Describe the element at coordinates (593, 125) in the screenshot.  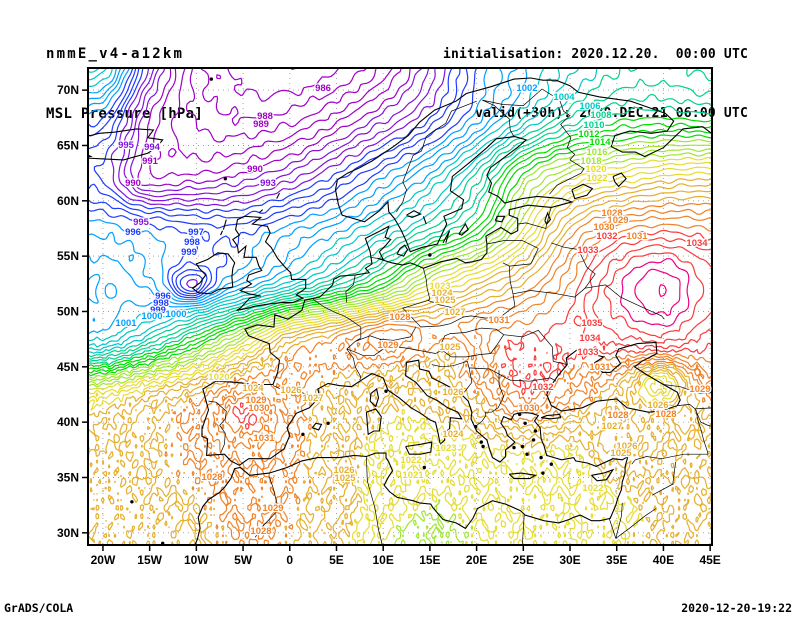
I see `contour-label: 1010` at that location.